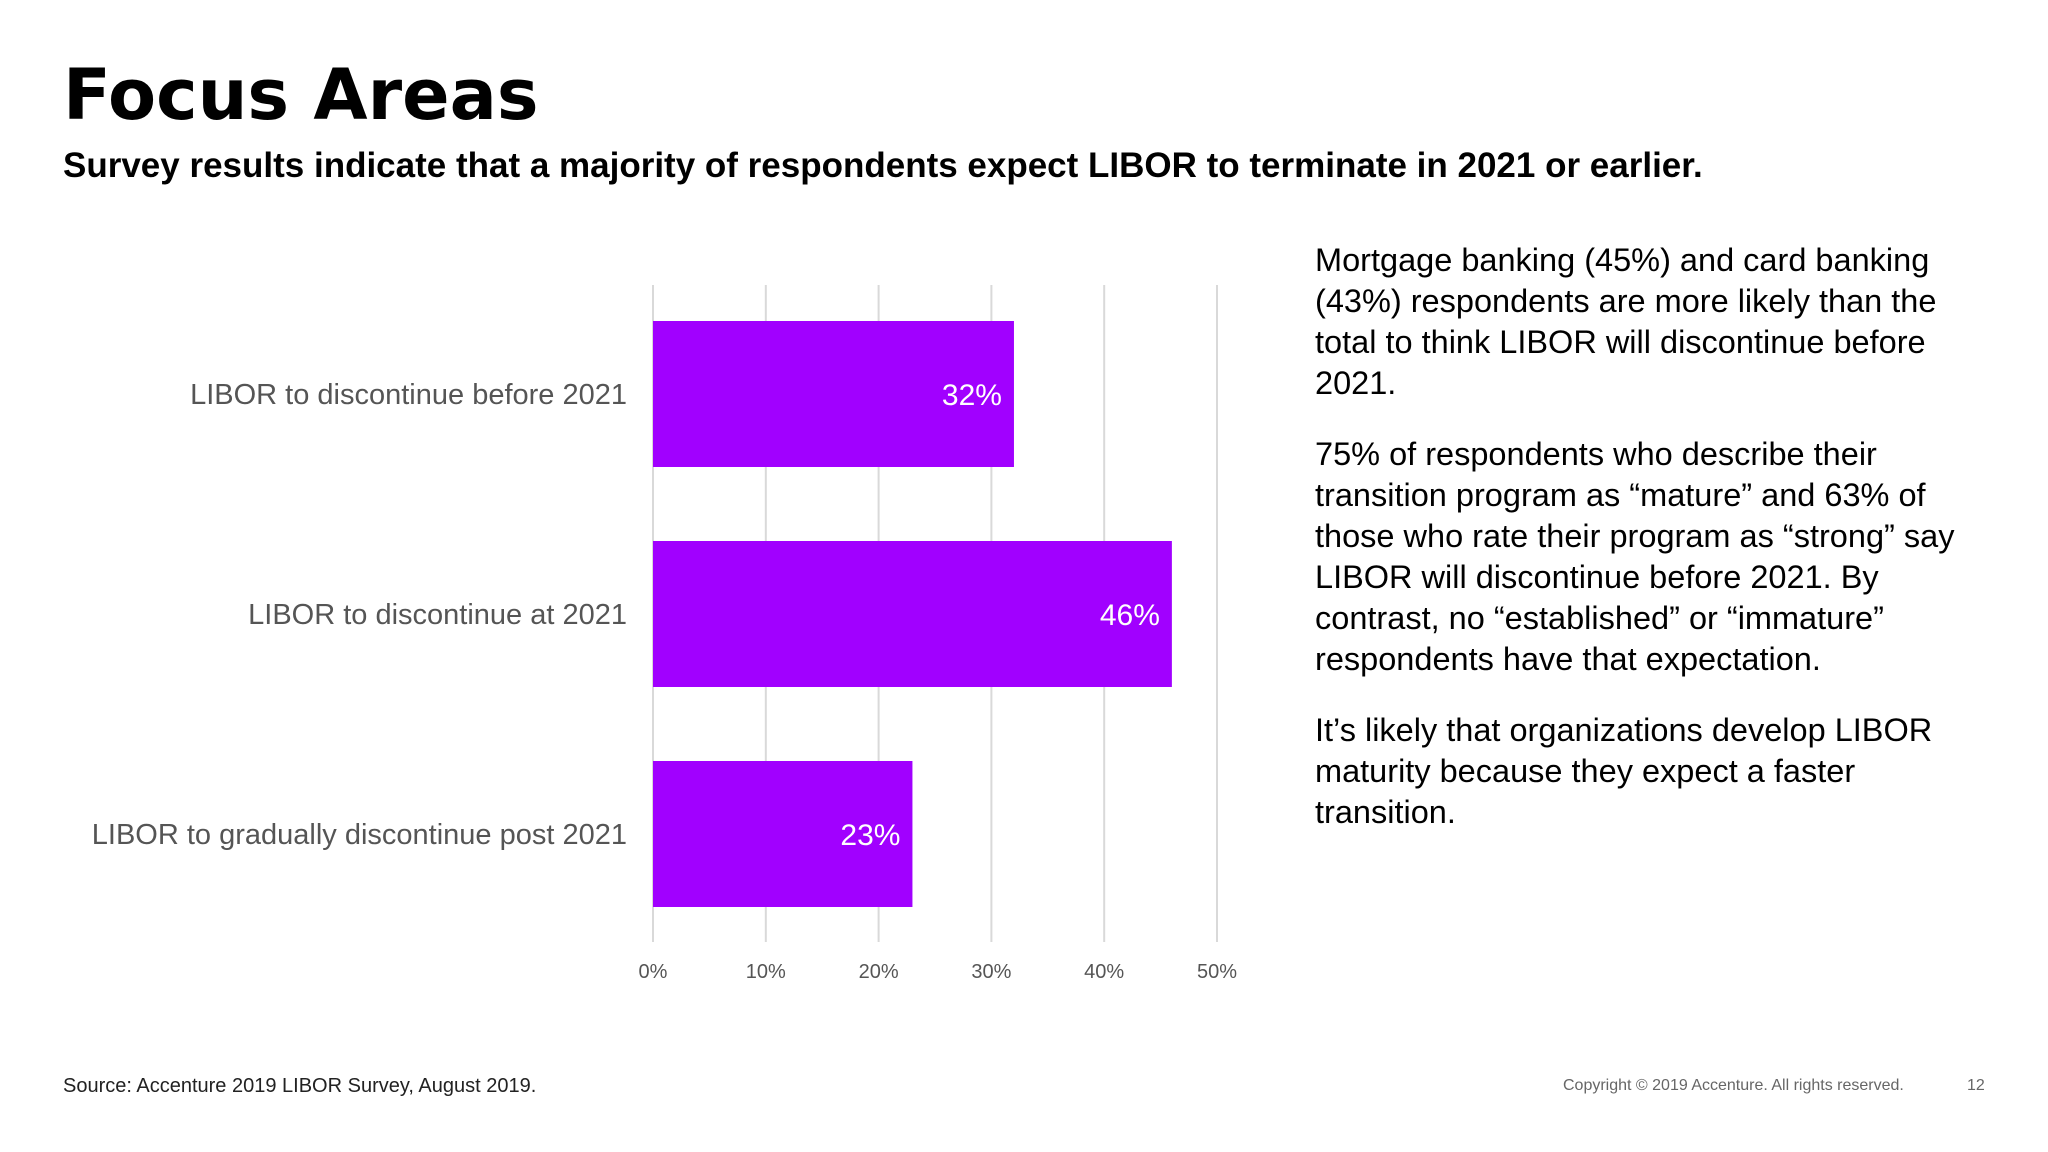 Image resolution: width=2048 pixels, height=1152 pixels. I want to click on x-tick-label: 50%, so click(1217, 972).